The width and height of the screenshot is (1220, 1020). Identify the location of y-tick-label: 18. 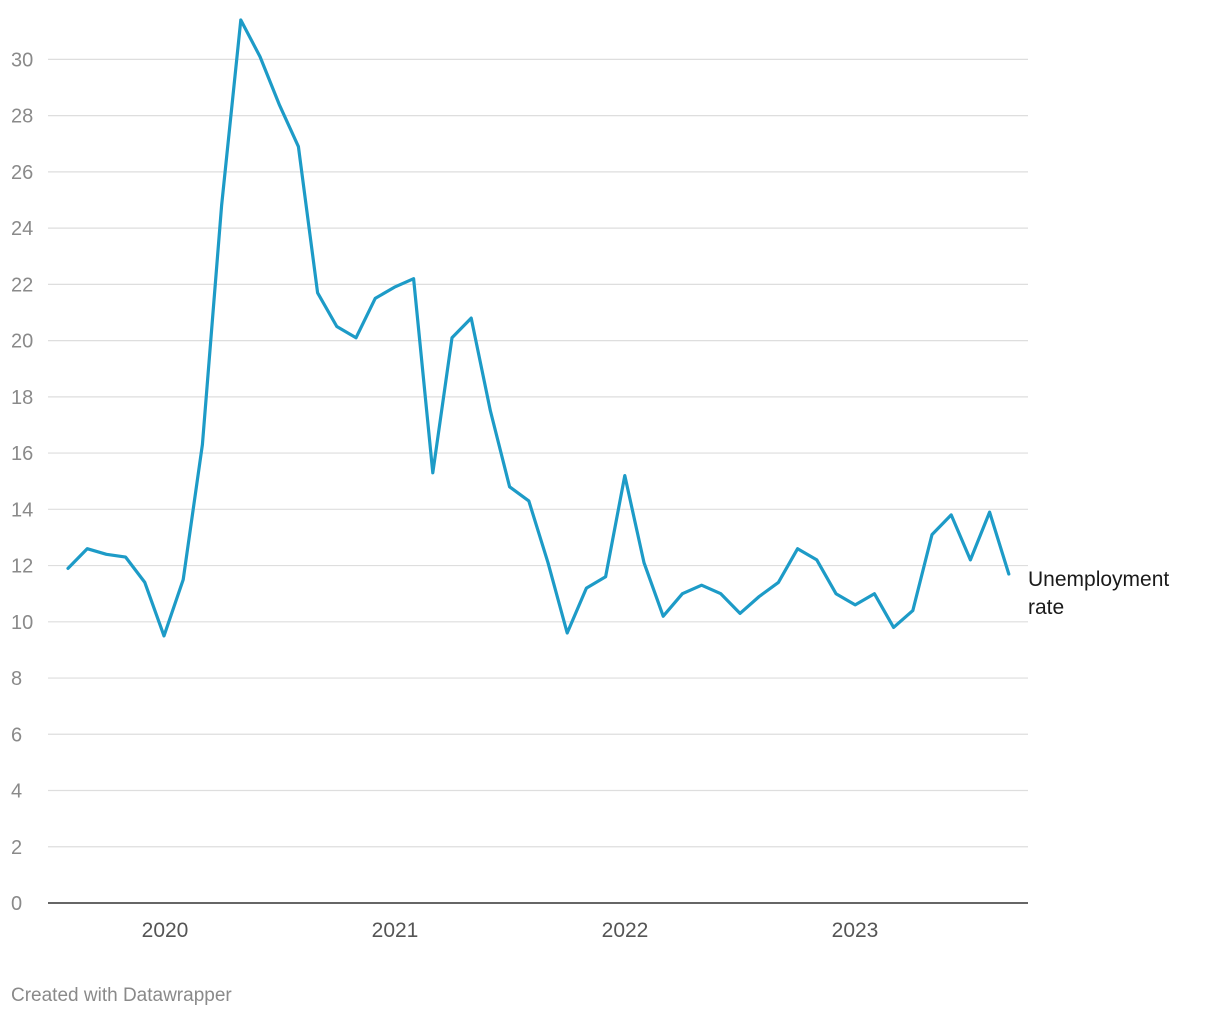
(22, 398).